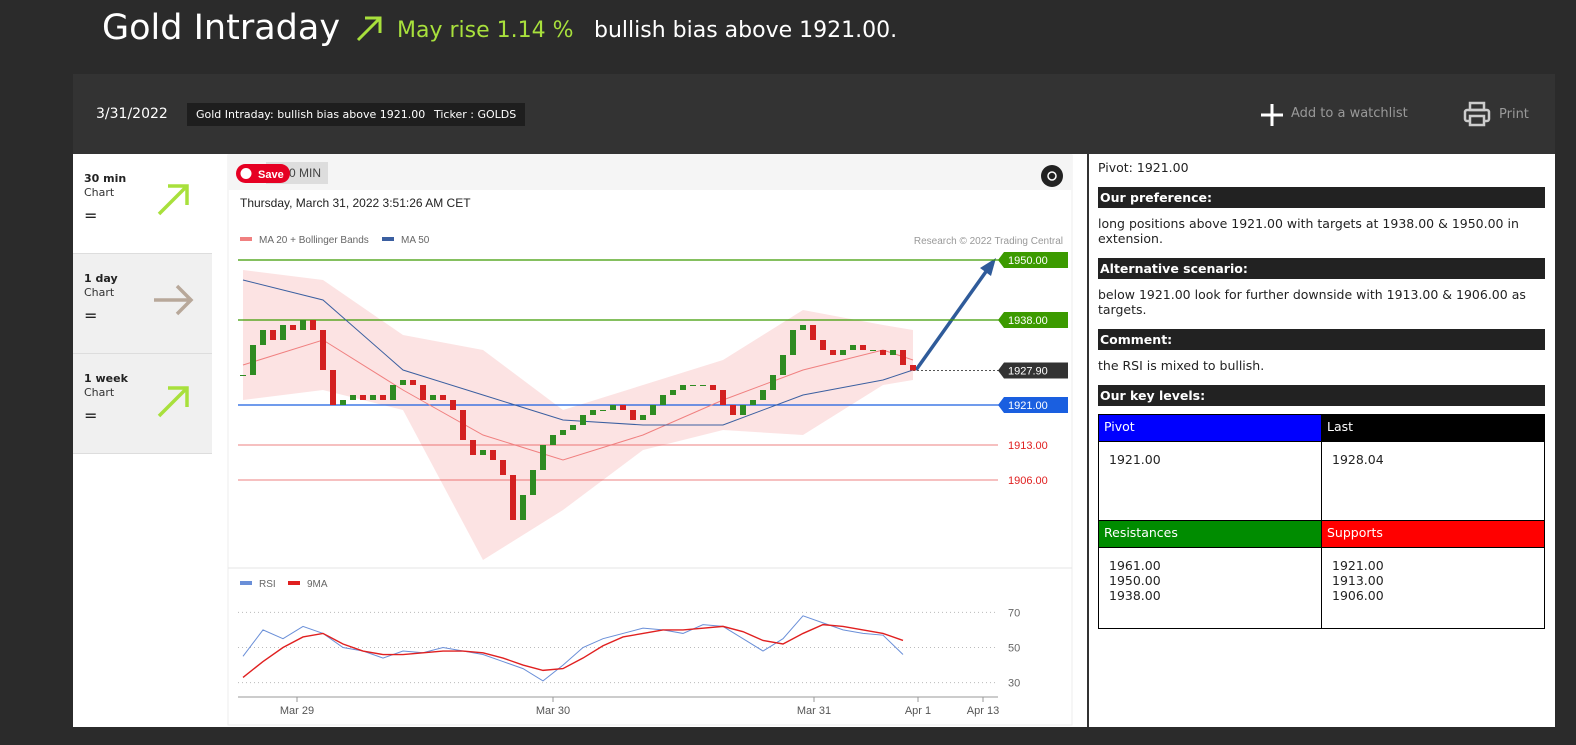 The image size is (1576, 745). I want to click on trend-arrow, so click(173, 402).